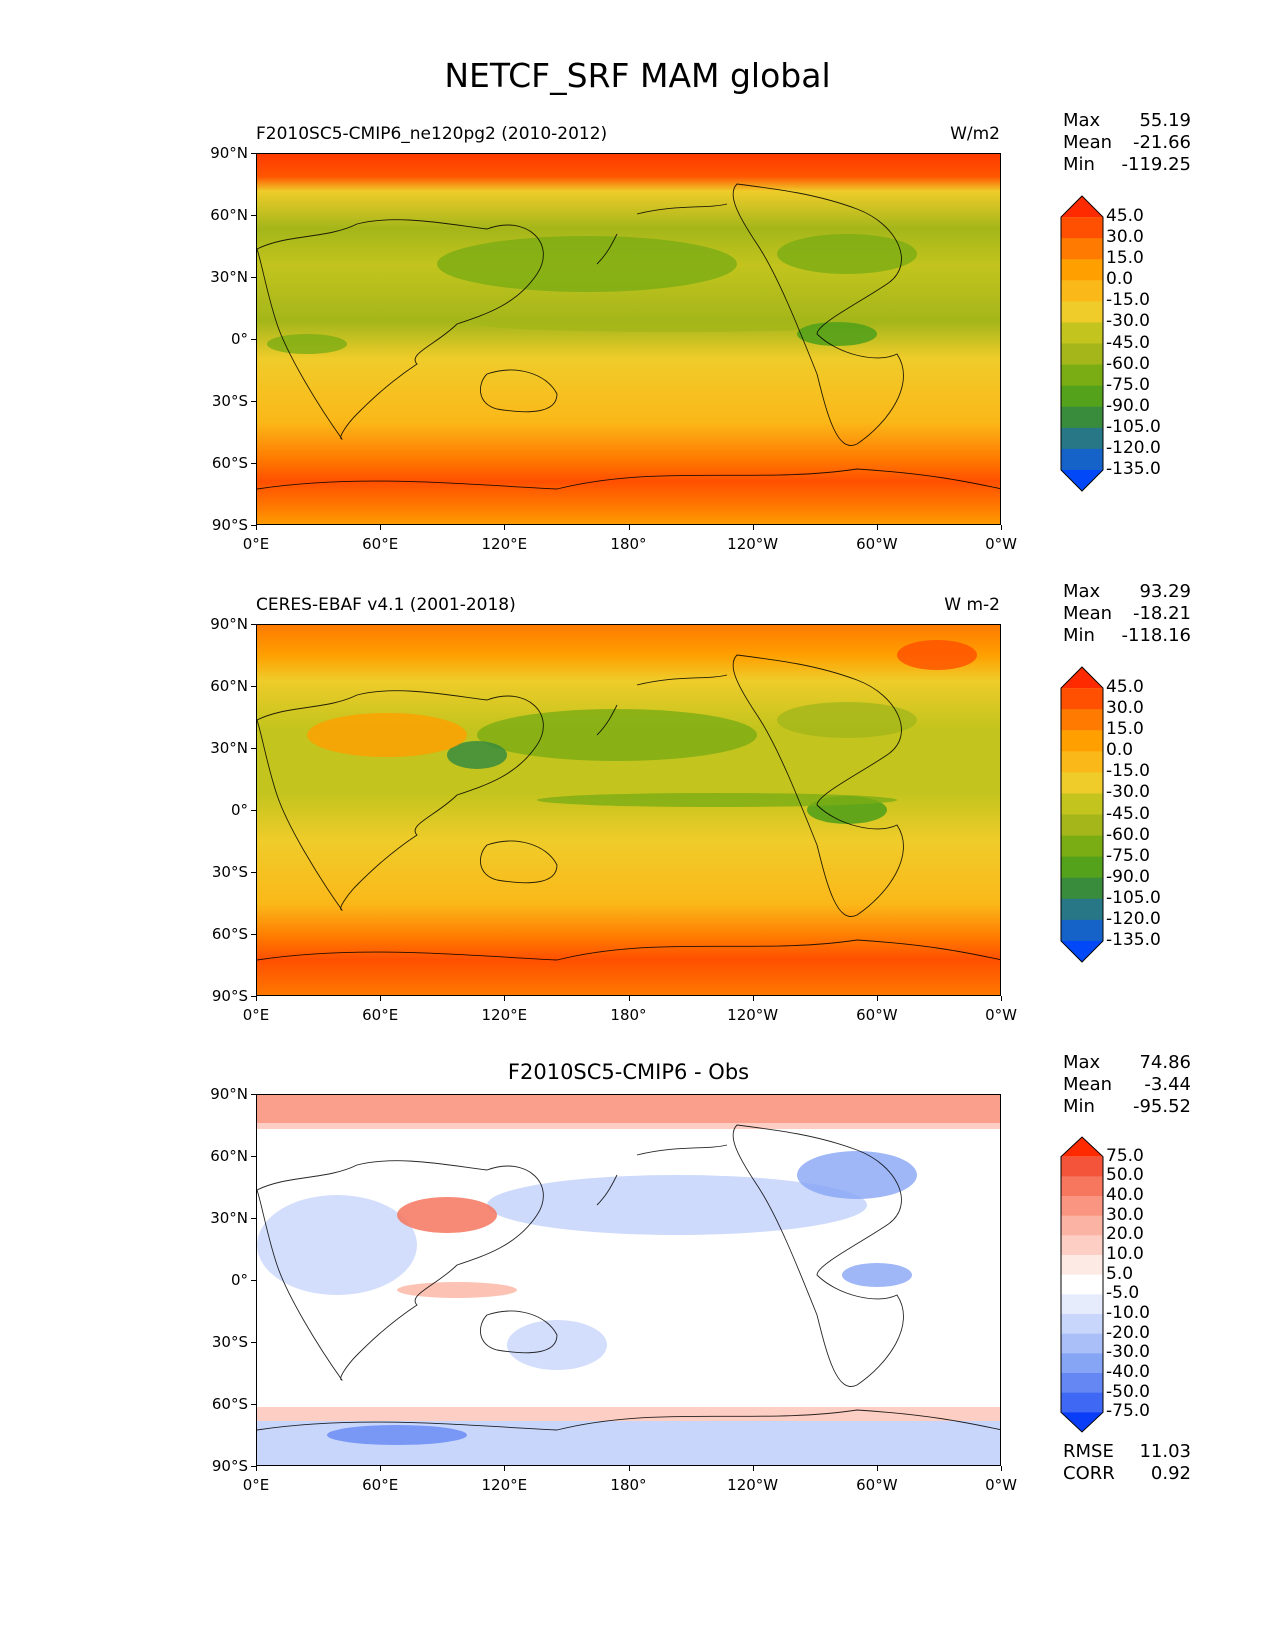 The width and height of the screenshot is (1275, 1650). I want to click on stat-min-value: -118.16, so click(1156, 635).